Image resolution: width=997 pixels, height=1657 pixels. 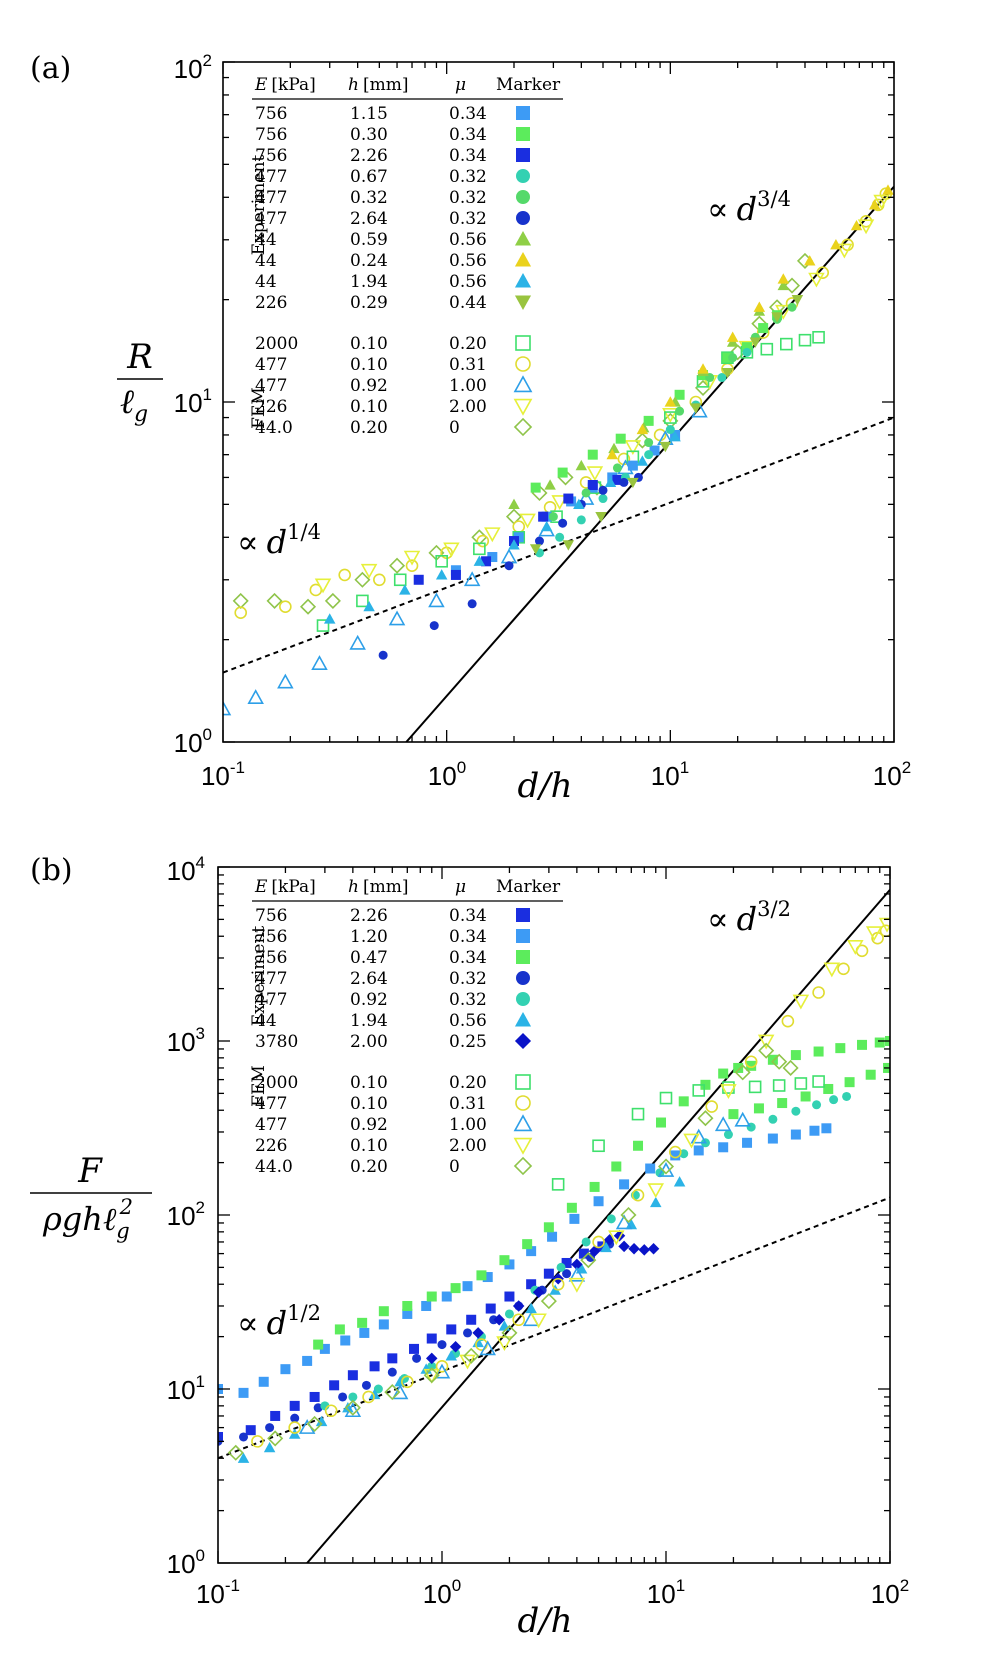 I want to click on legend-cell: 2.26, so click(x=369, y=916).